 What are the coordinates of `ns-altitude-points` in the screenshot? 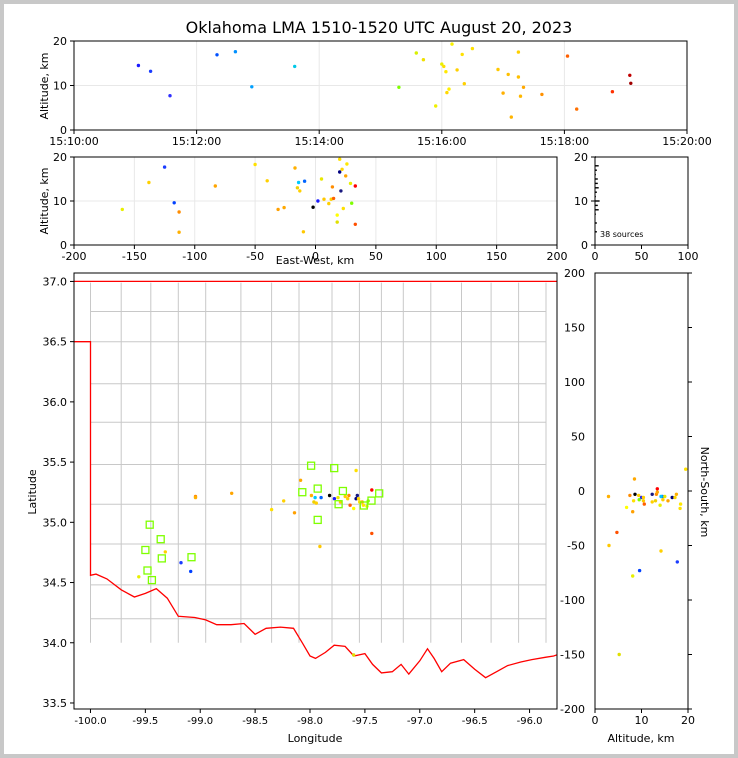 It's located at (647, 562).